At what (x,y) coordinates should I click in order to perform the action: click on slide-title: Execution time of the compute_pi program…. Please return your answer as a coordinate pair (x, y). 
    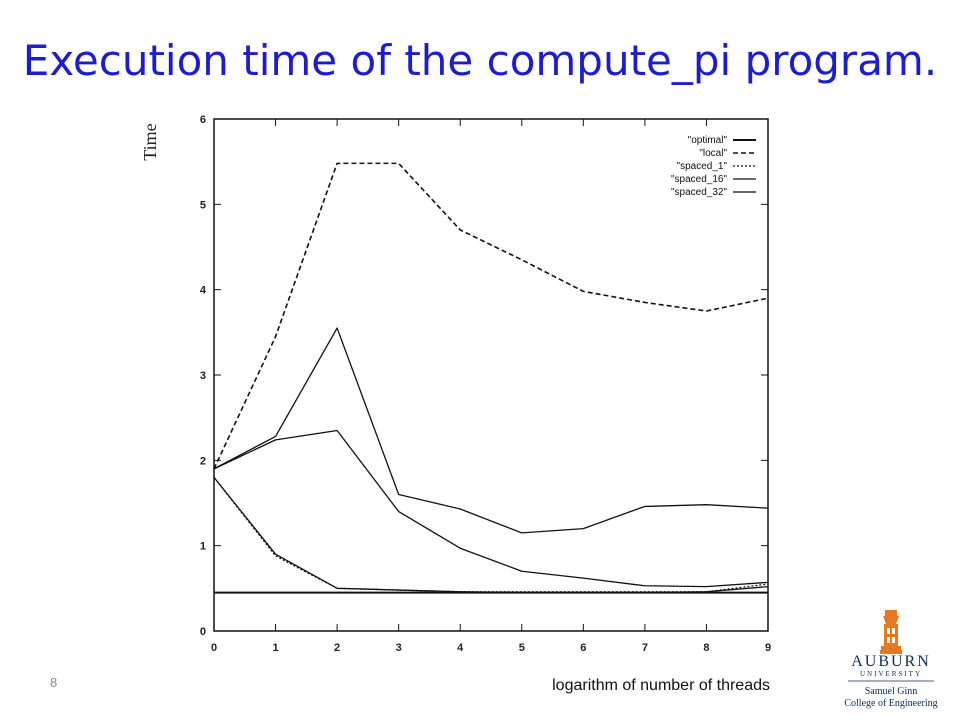
    Looking at the image, I should click on (480, 60).